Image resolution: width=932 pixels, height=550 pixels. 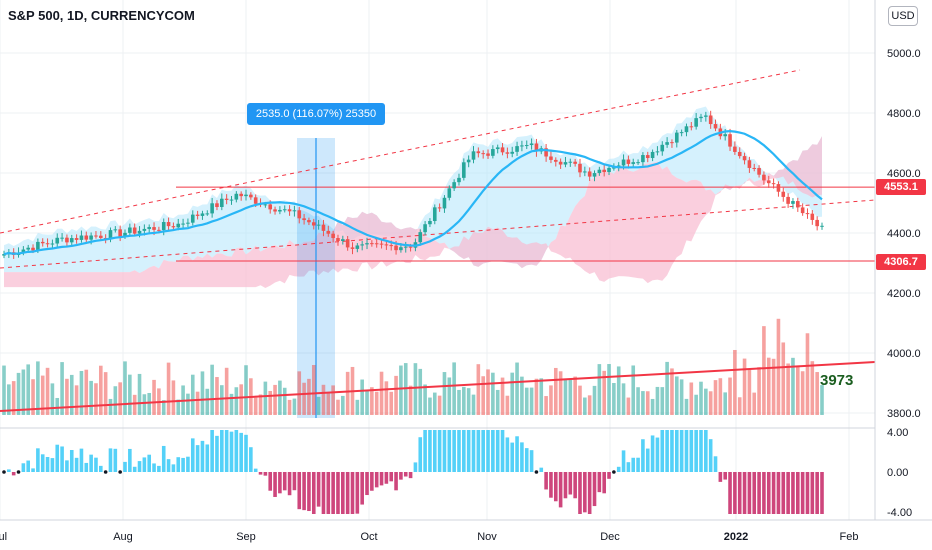 What do you see at coordinates (614, 472) in the screenshot?
I see `zero-dot` at bounding box center [614, 472].